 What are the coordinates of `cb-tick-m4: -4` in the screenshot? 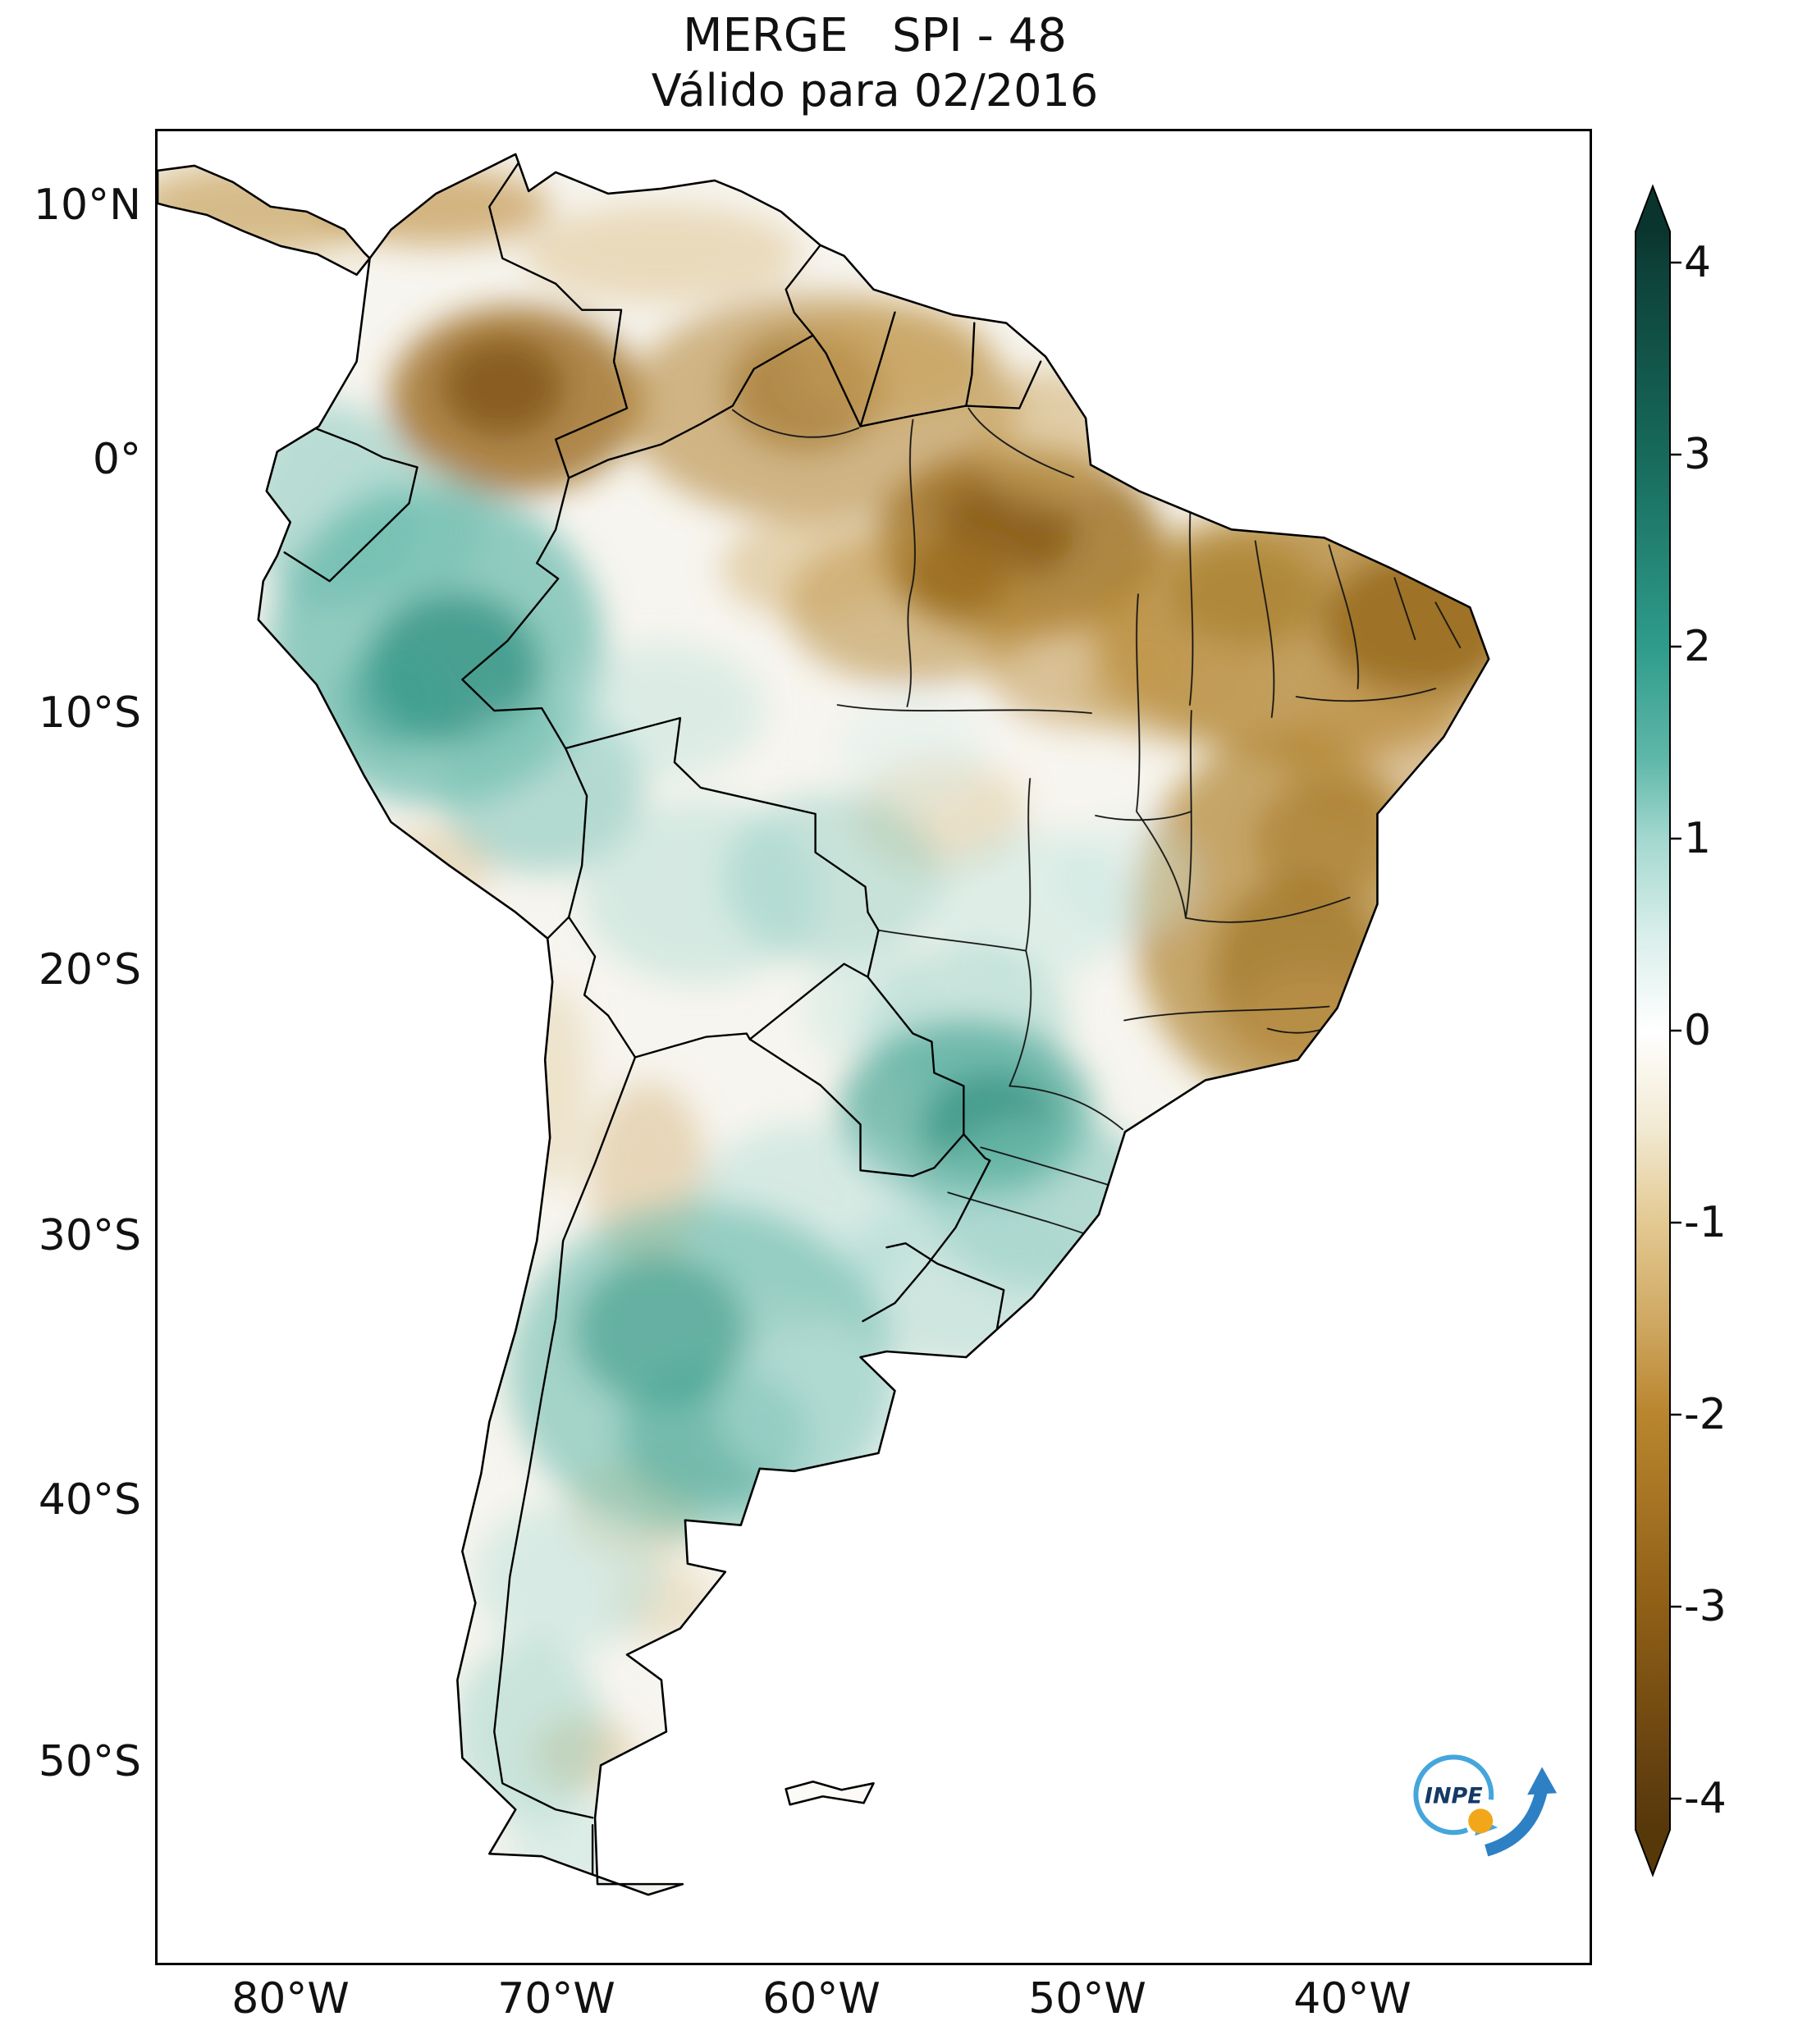 It's located at (1705, 1798).